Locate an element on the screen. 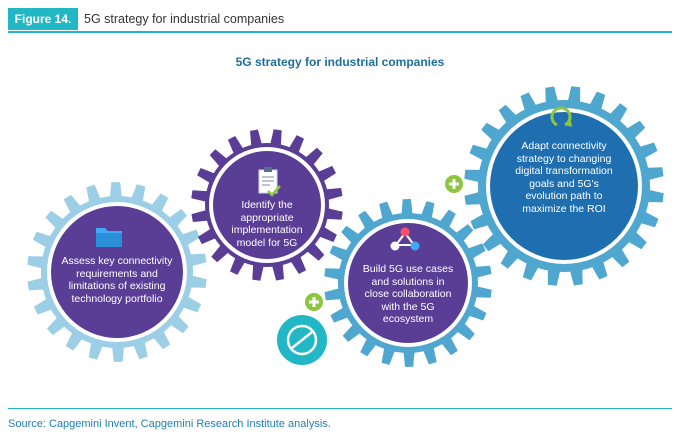  gear-build is located at coordinates (408, 283).